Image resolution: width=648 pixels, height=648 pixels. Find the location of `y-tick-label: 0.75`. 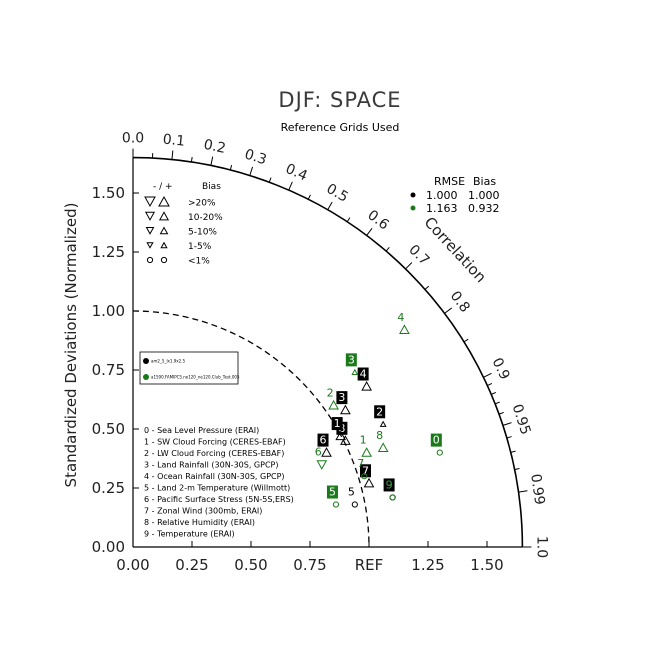

y-tick-label: 0.75 is located at coordinates (108, 370).